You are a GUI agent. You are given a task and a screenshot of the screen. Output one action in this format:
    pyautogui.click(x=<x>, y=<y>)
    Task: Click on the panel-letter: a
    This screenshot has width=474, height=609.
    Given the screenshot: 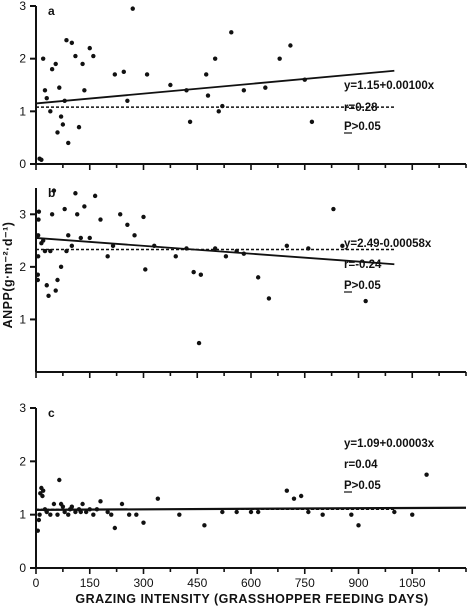 What is the action you would take?
    pyautogui.click(x=51, y=11)
    